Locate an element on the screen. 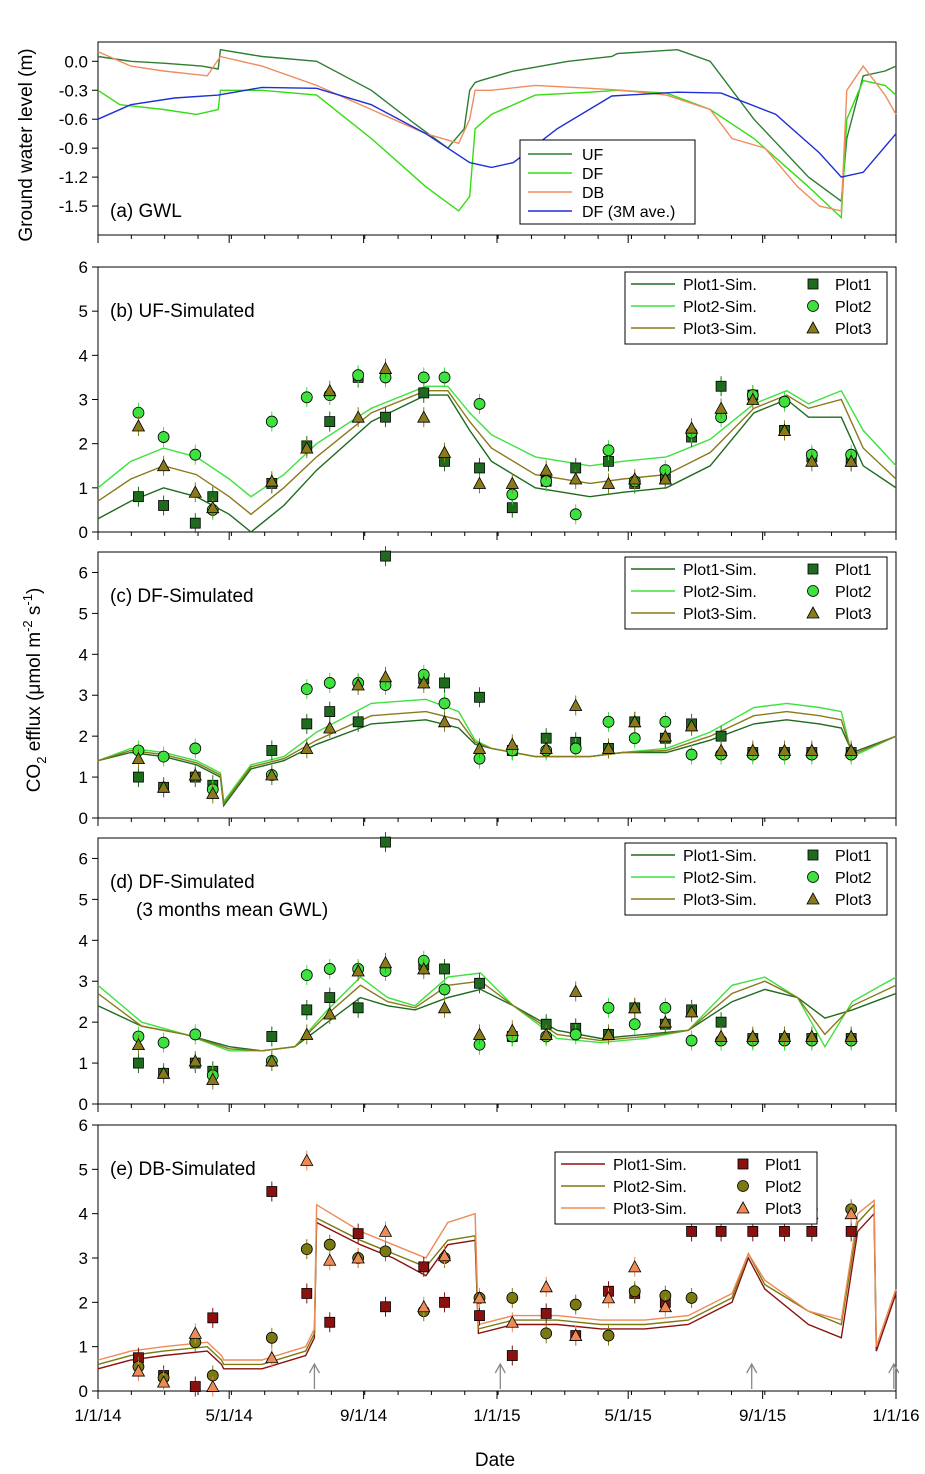 This screenshot has height=1474, width=925. y-tick-label: -1.5 is located at coordinates (73, 206).